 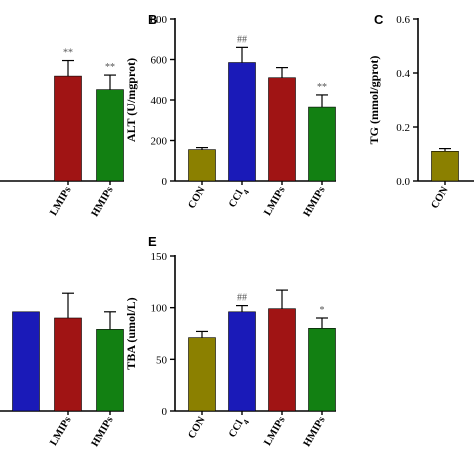 What do you see at coordinates (159, 257) in the screenshot?
I see `y-tick-label: 150` at bounding box center [159, 257].